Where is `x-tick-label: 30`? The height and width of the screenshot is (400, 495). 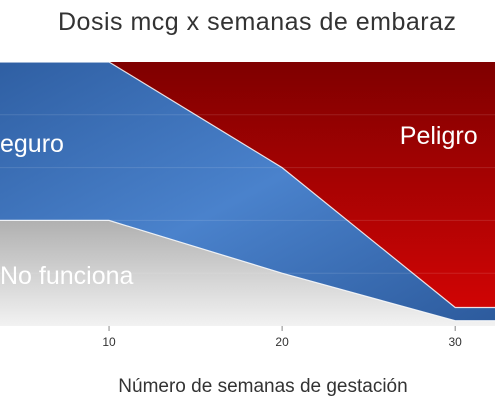
x-tick-label: 30 is located at coordinates (456, 342).